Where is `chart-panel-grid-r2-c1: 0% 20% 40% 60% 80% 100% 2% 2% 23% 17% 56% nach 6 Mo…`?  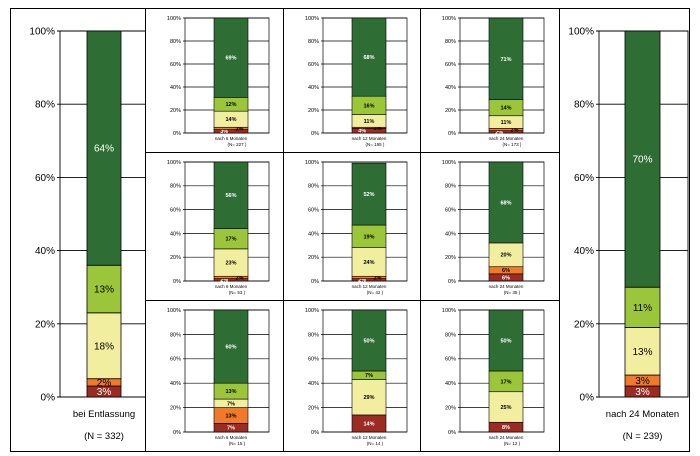
chart-panel-grid-r2-c1: 0% 20% 40% 60% 80% 100% 2% 2% 23% 17% 56% nach 6 Mo… is located at coordinates (214, 226).